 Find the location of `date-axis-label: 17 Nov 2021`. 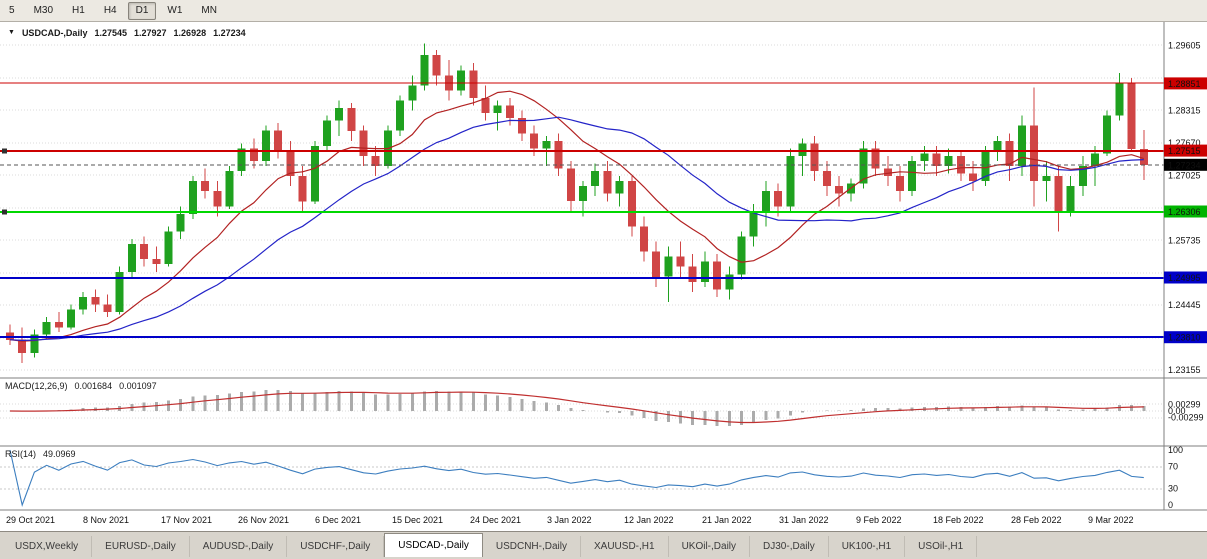

date-axis-label: 17 Nov 2021 is located at coordinates (186, 520).